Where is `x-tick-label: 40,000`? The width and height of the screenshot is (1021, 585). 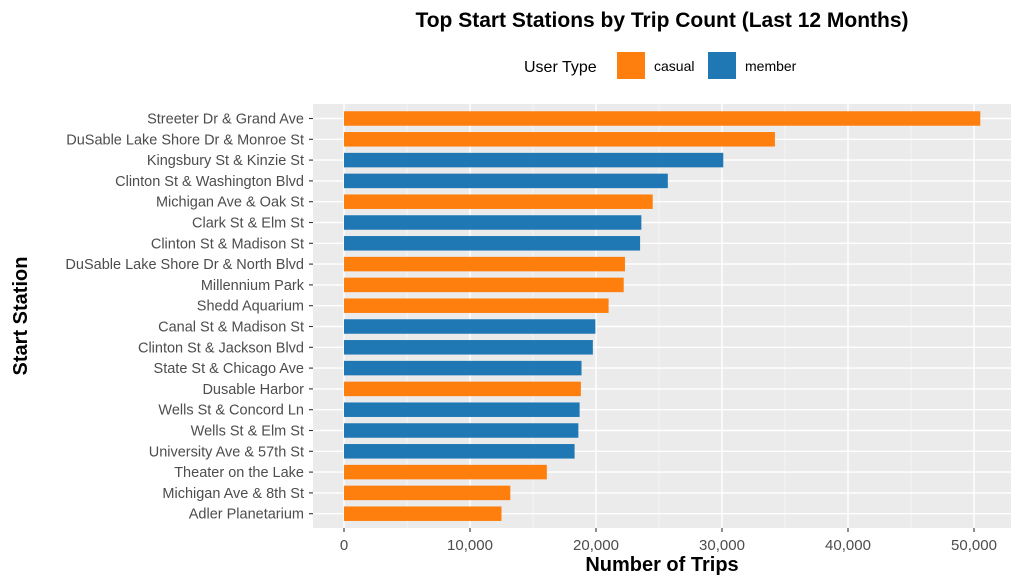
x-tick-label: 40,000 is located at coordinates (848, 545).